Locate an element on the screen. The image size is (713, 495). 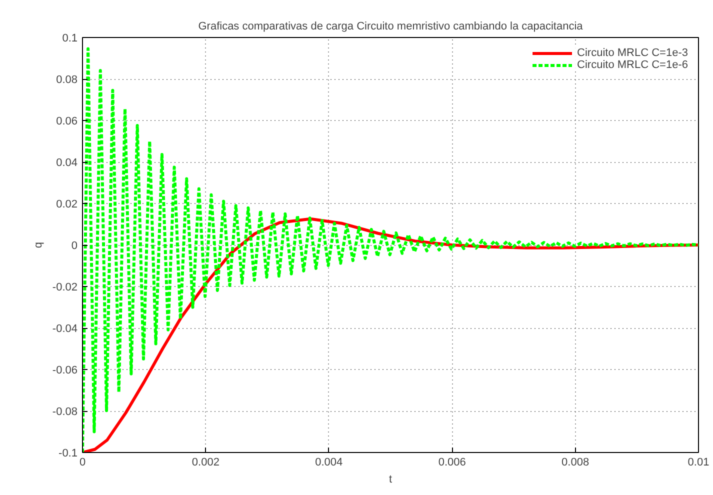
y-tick-label: -0.02 is located at coordinates (65, 288).